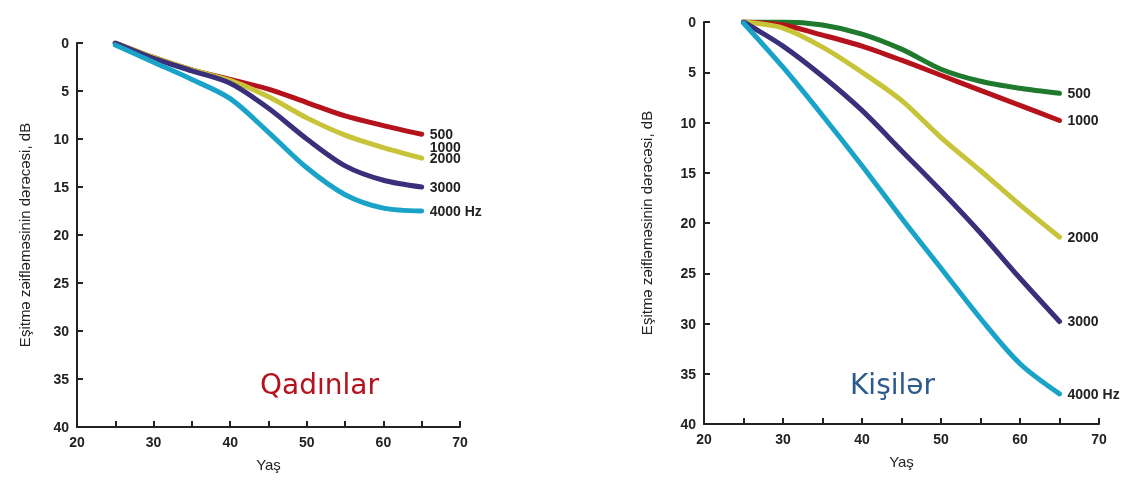 The image size is (1147, 488). I want to click on series-label: 2000, so click(1083, 237).